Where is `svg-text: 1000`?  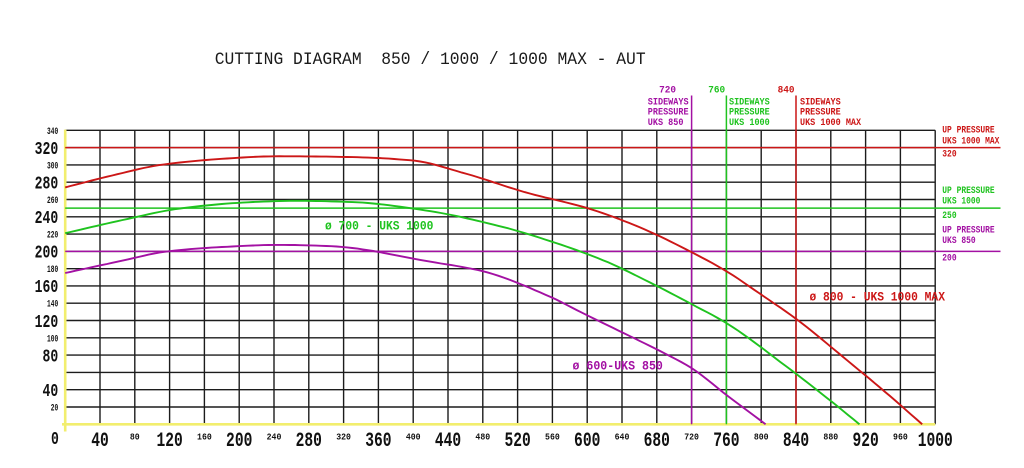 svg-text: 1000 is located at coordinates (935, 441).